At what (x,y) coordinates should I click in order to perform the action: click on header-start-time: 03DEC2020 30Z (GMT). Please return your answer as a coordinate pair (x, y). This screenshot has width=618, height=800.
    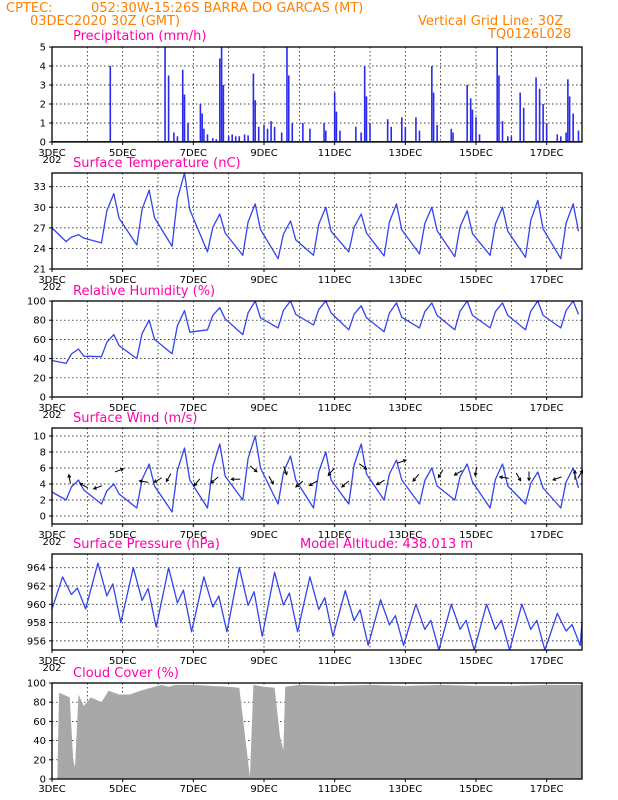
    Looking at the image, I should click on (105, 21).